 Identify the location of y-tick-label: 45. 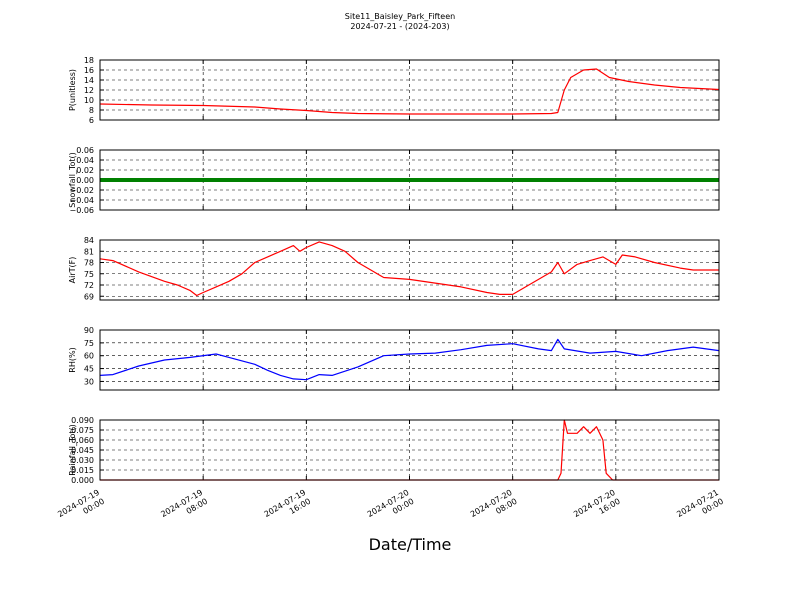
(89, 369).